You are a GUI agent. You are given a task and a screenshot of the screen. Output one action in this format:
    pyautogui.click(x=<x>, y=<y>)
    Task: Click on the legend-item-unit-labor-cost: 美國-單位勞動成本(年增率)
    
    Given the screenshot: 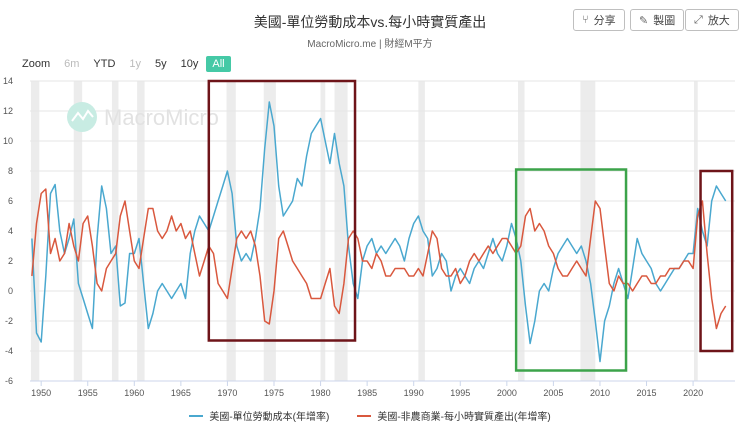 What is the action you would take?
    pyautogui.click(x=259, y=415)
    